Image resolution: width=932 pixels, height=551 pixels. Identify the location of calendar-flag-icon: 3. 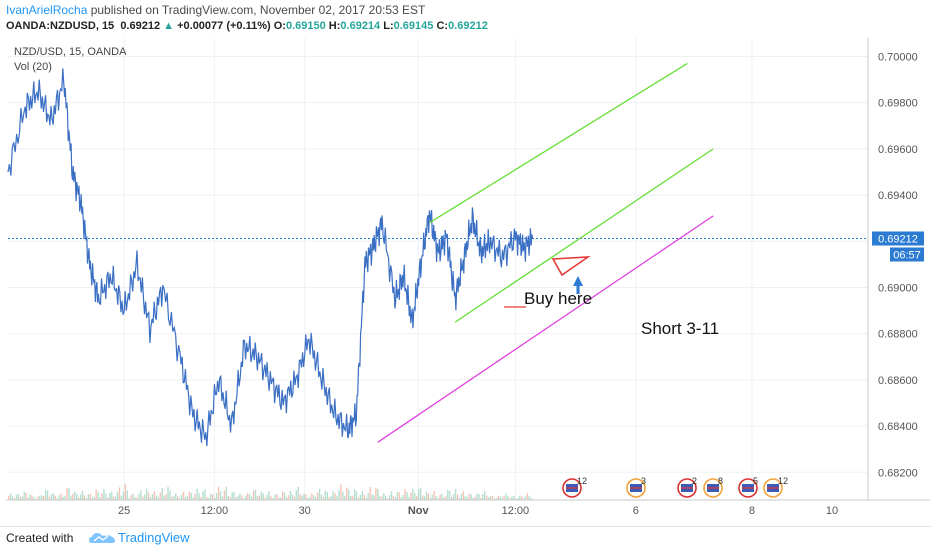
(636, 487).